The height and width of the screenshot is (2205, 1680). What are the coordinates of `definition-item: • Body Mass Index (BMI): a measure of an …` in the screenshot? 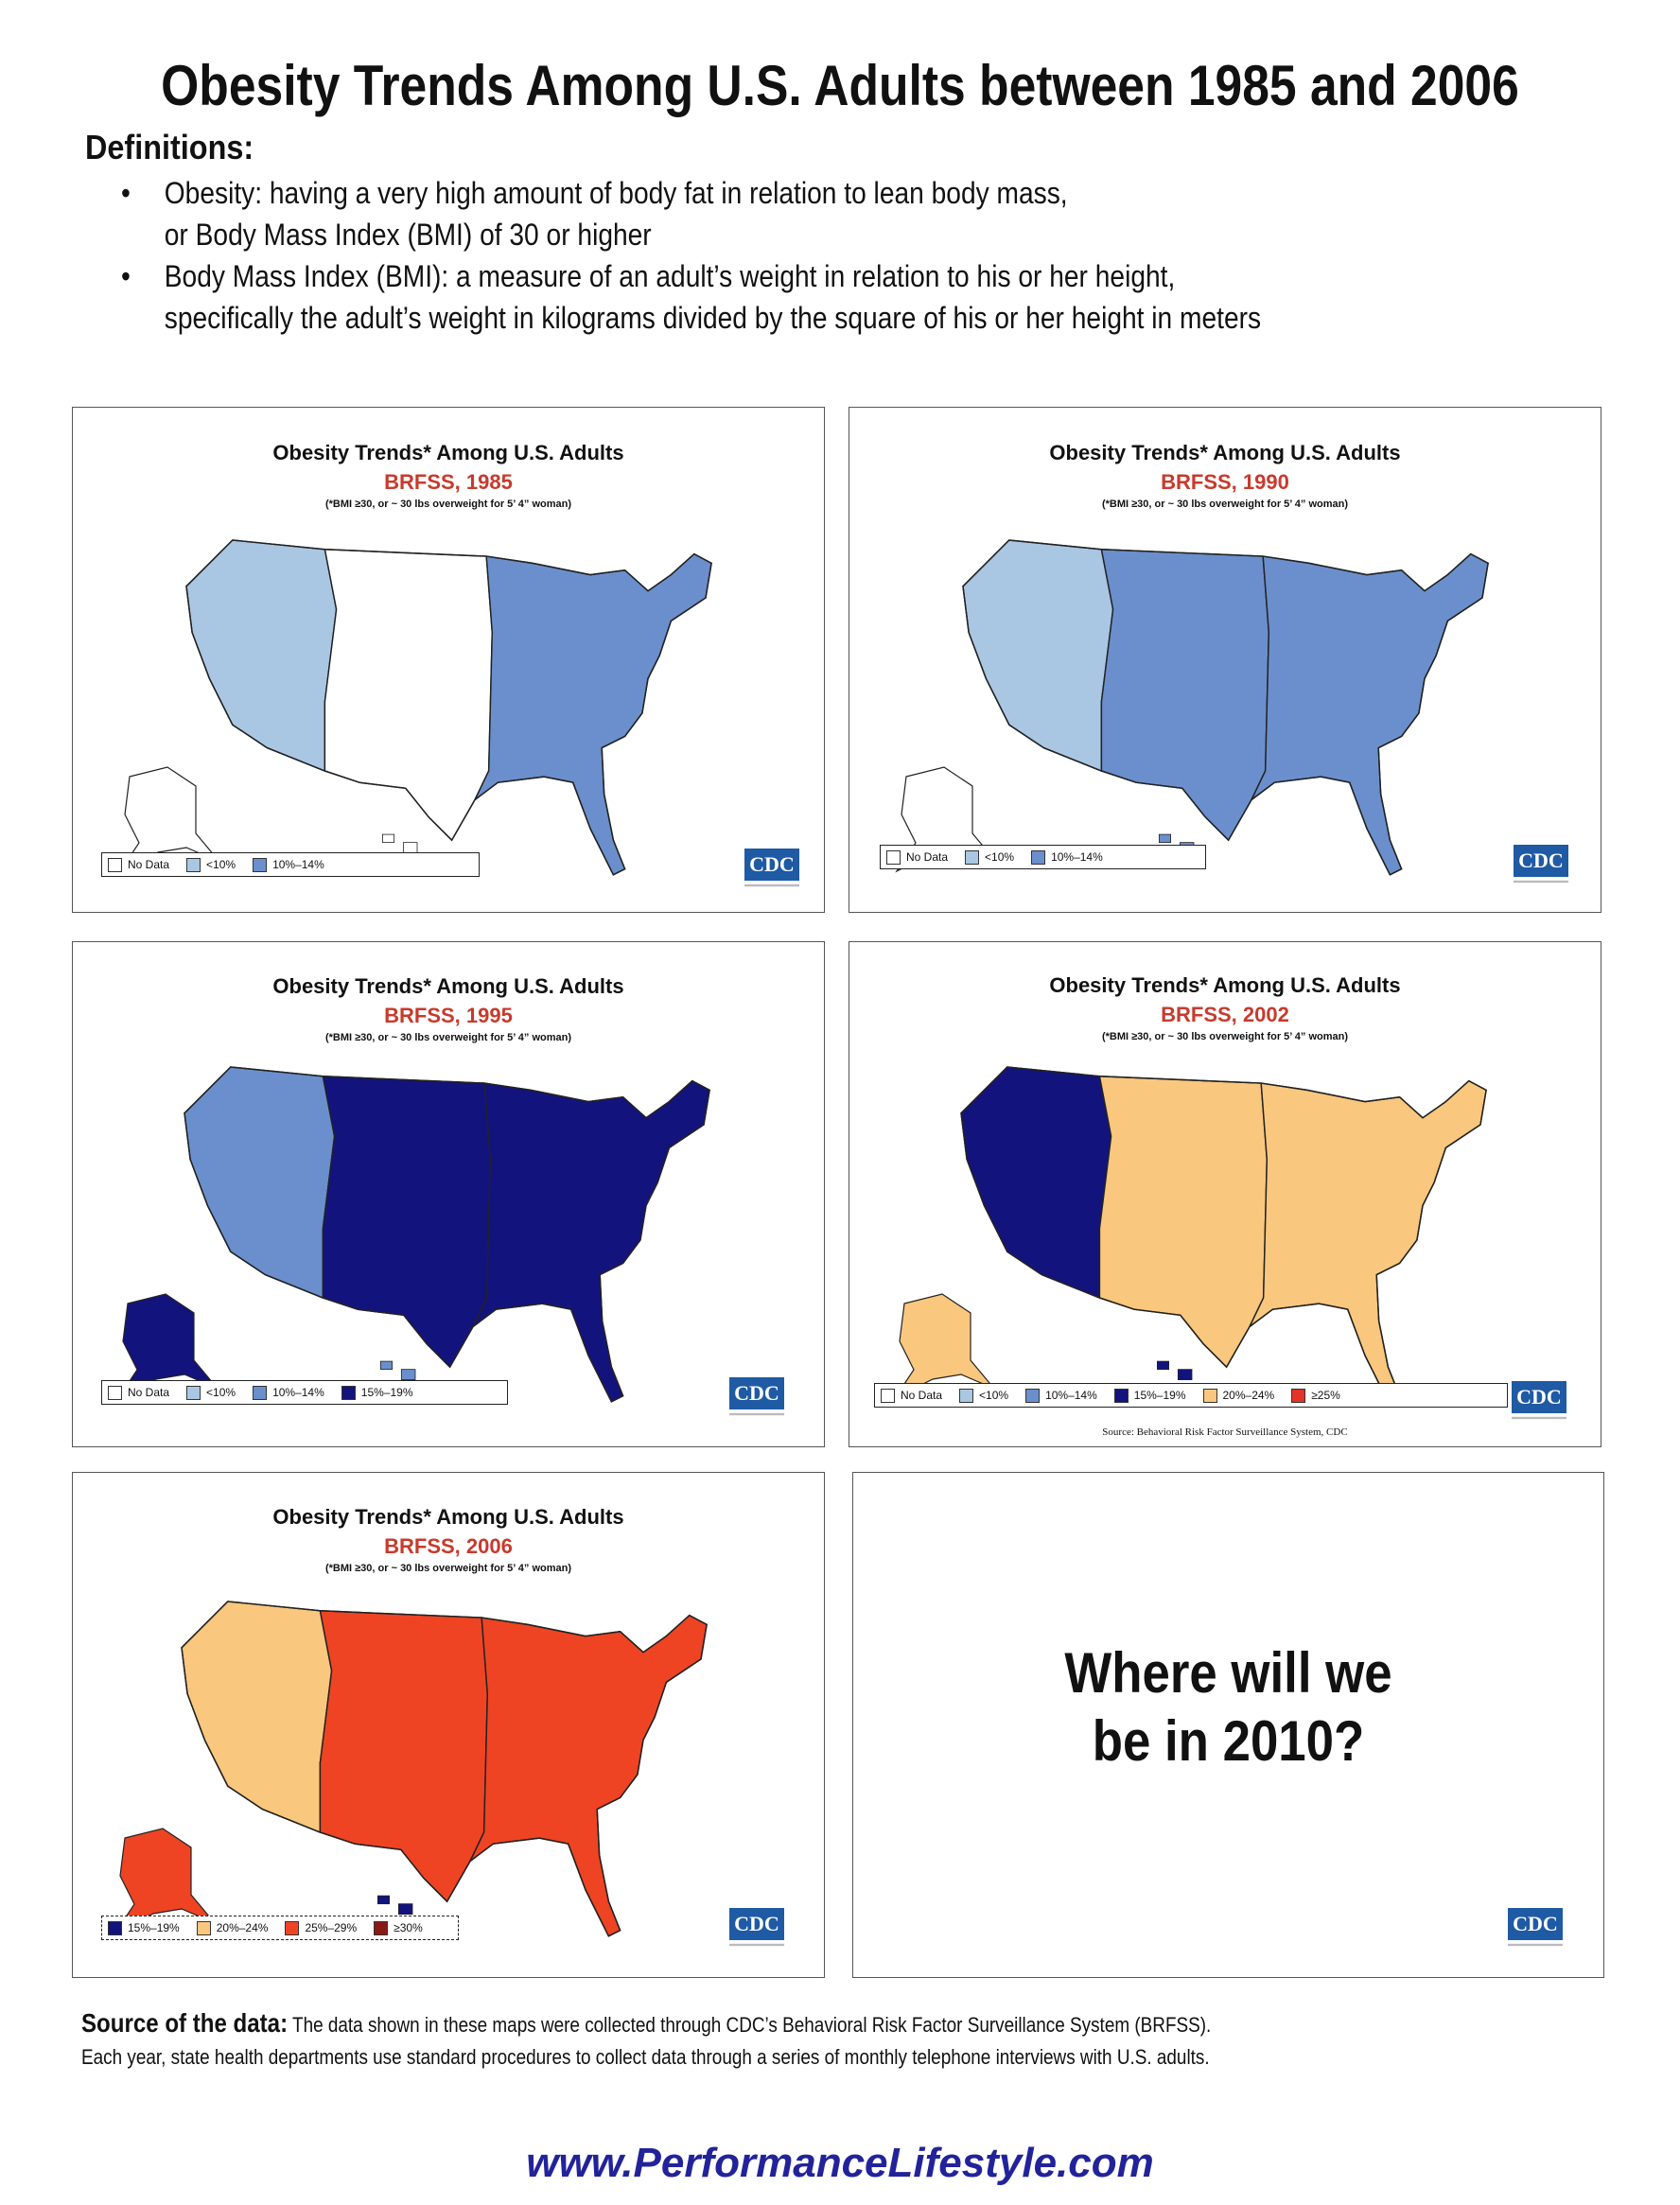 It's located at (778, 276).